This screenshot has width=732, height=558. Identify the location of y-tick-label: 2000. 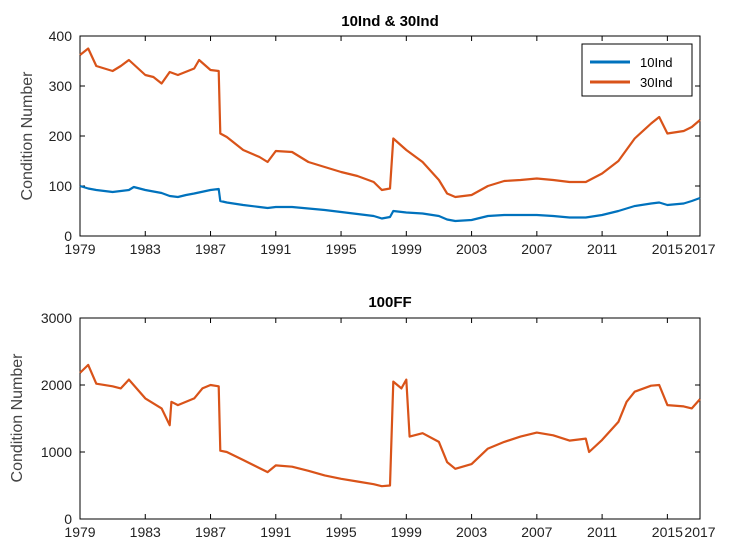
(56, 385).